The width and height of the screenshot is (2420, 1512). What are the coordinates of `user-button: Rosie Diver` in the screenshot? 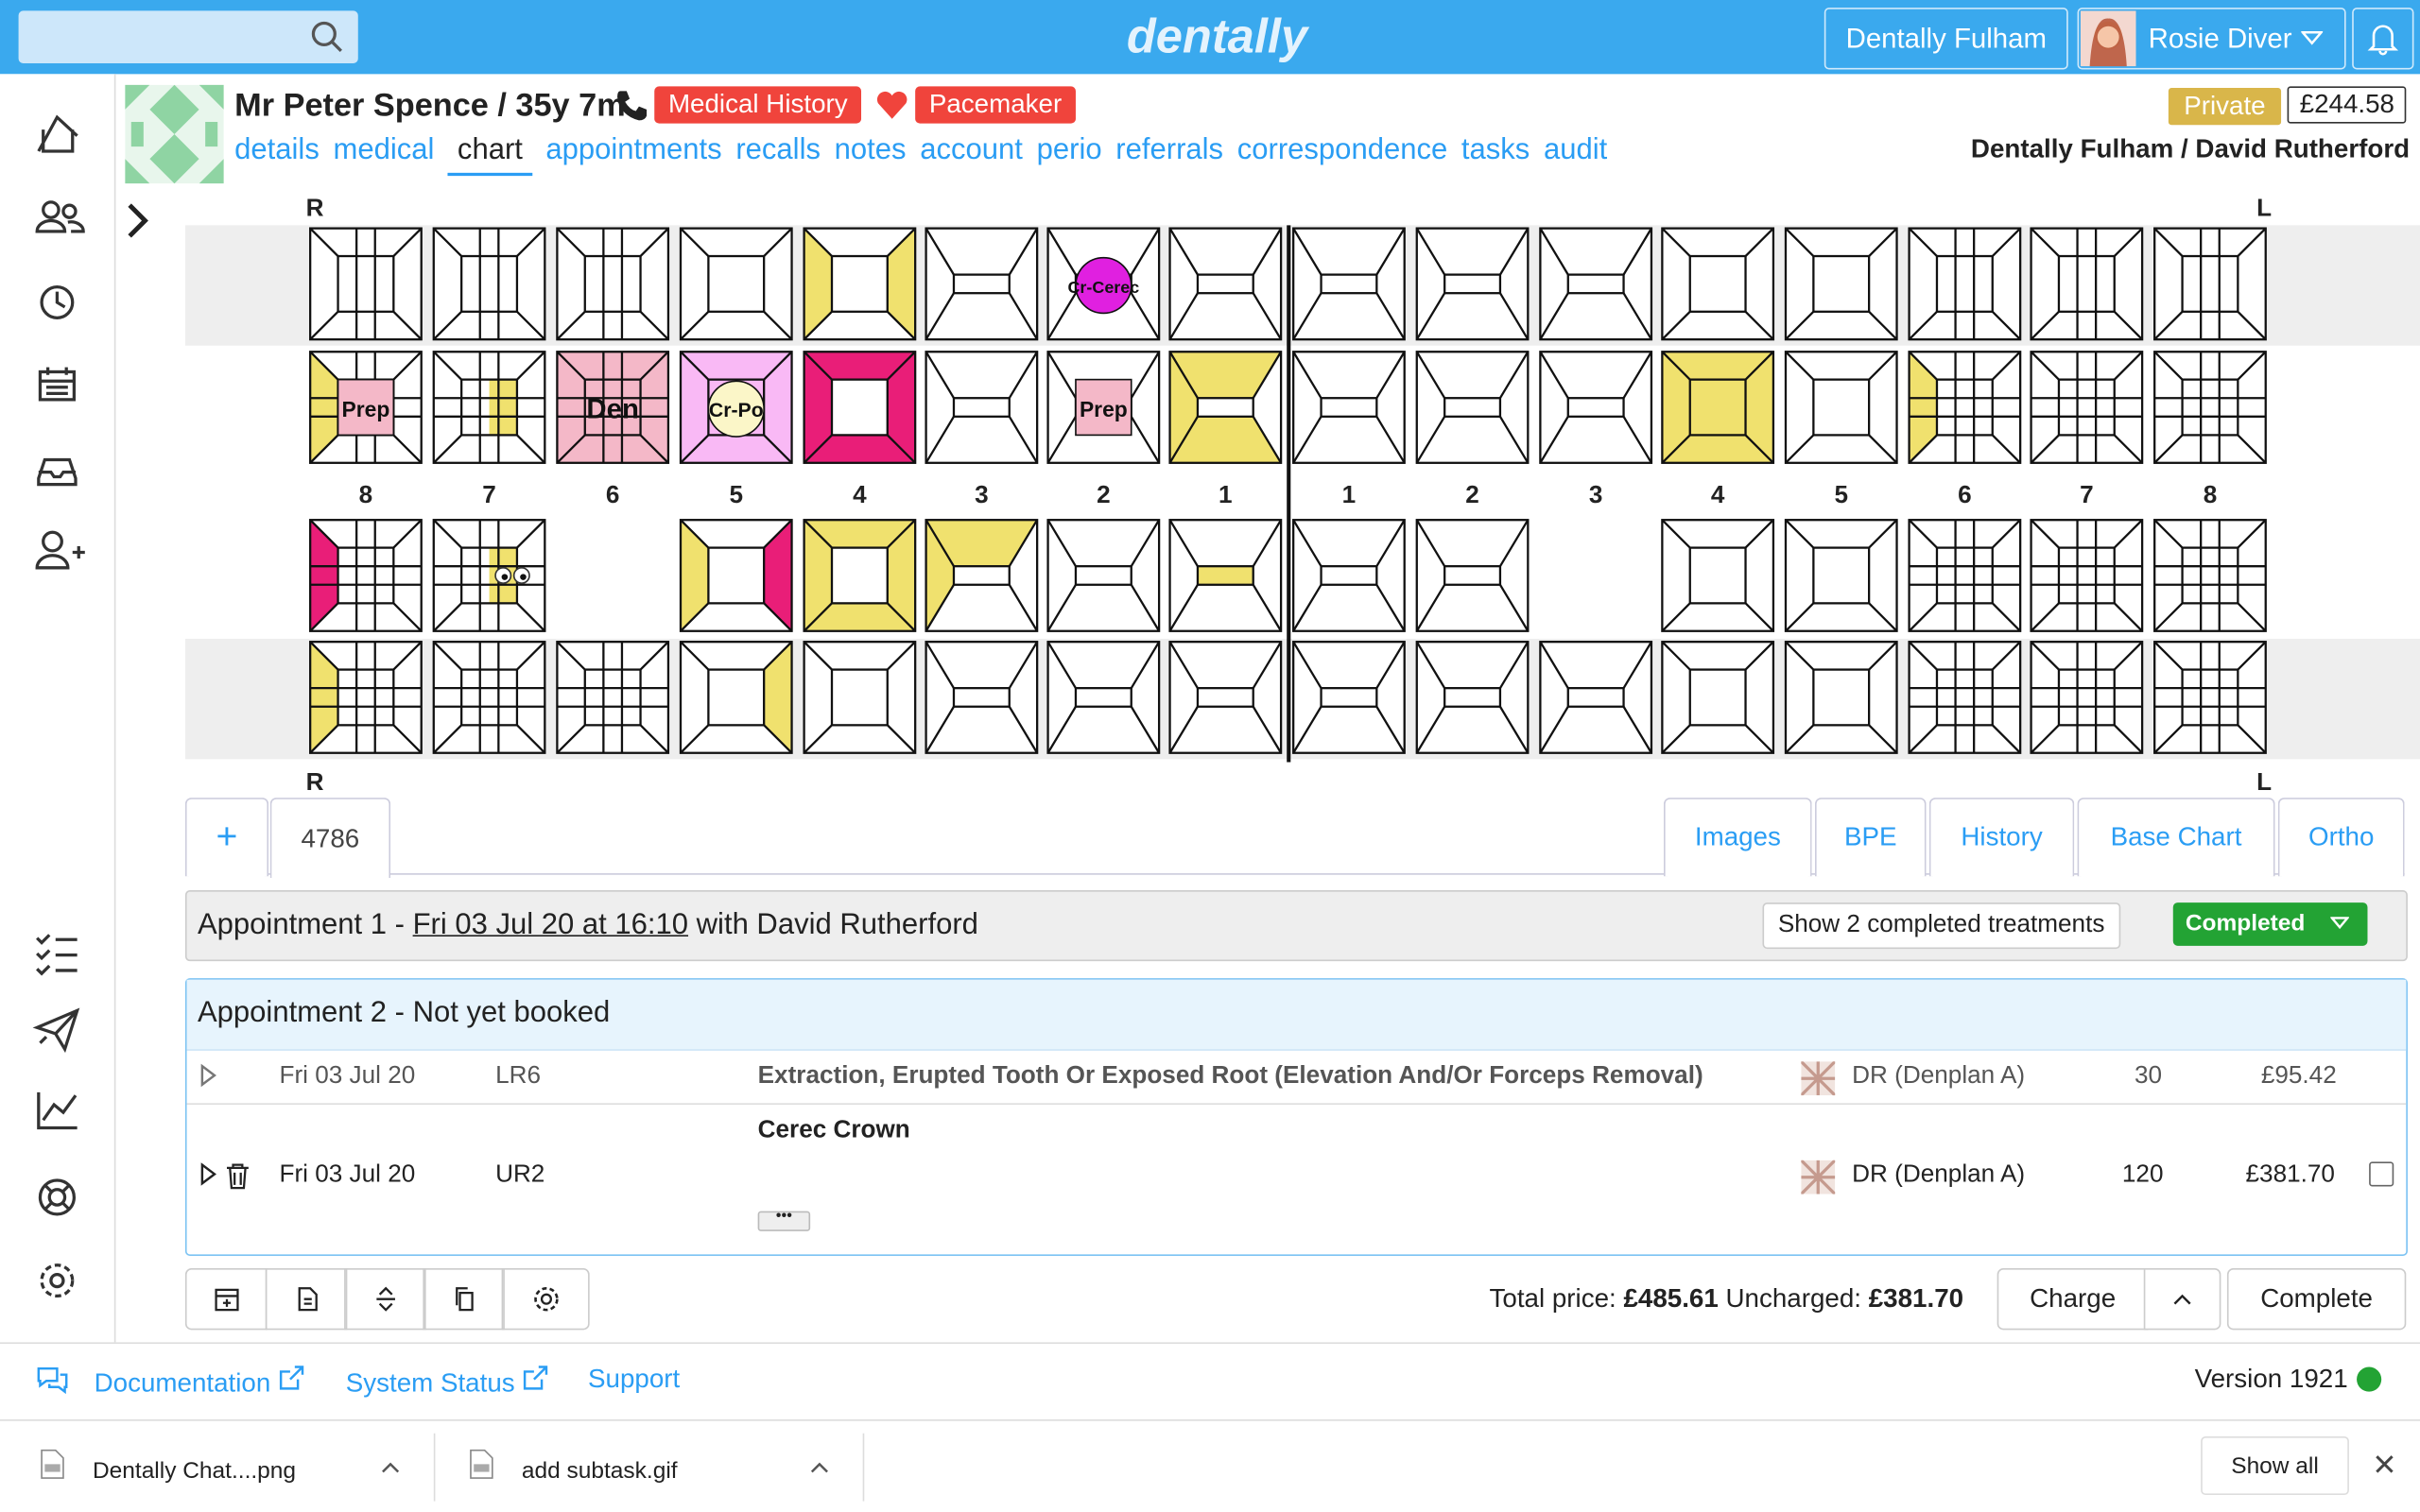 It's located at (2211, 39).